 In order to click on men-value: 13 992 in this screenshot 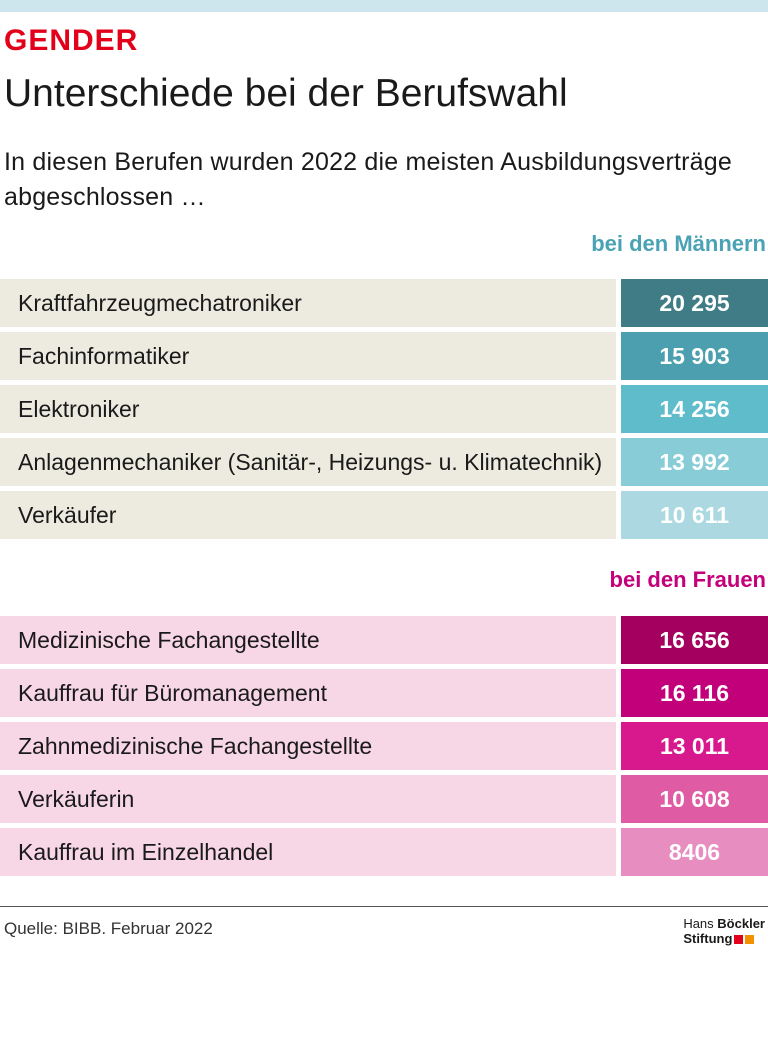, I will do `click(694, 462)`.